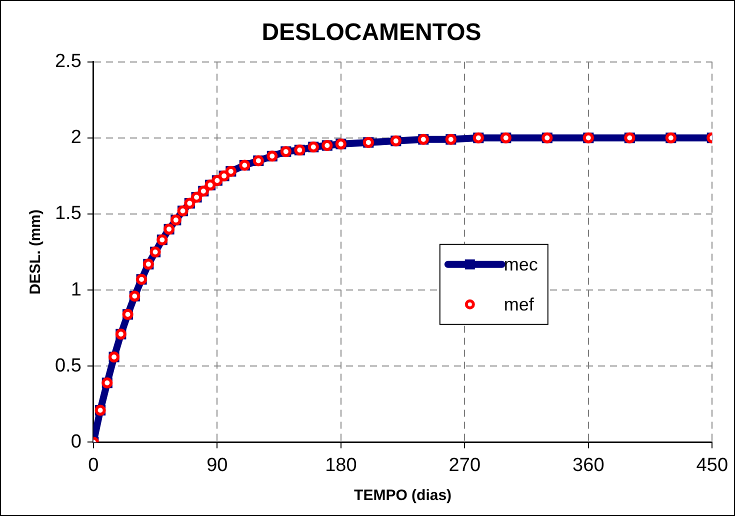 This screenshot has width=735, height=516. I want to click on y-tick-label: 1, so click(76, 289).